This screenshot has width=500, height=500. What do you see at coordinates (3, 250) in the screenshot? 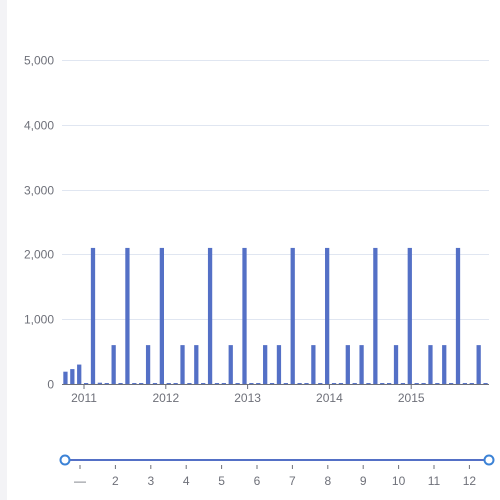
I see `left-edge-strip` at bounding box center [3, 250].